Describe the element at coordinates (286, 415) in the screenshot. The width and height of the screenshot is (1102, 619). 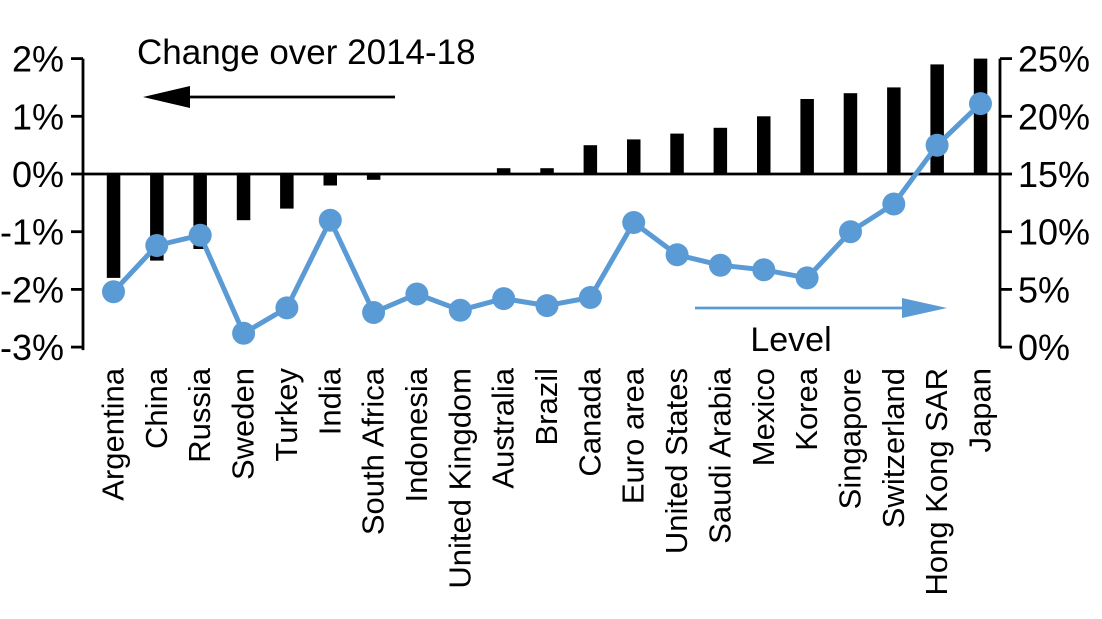
I see `category-label-Turkey: Turkey` at that location.